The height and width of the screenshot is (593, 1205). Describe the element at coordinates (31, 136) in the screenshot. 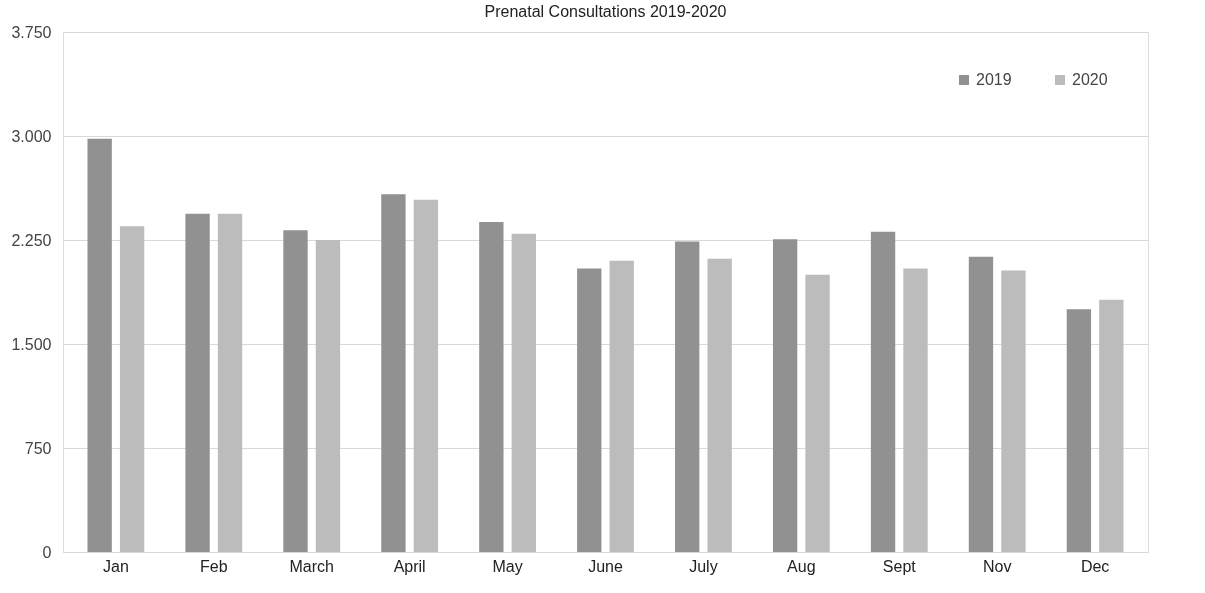

I see `y-tick-label: 3.000` at that location.